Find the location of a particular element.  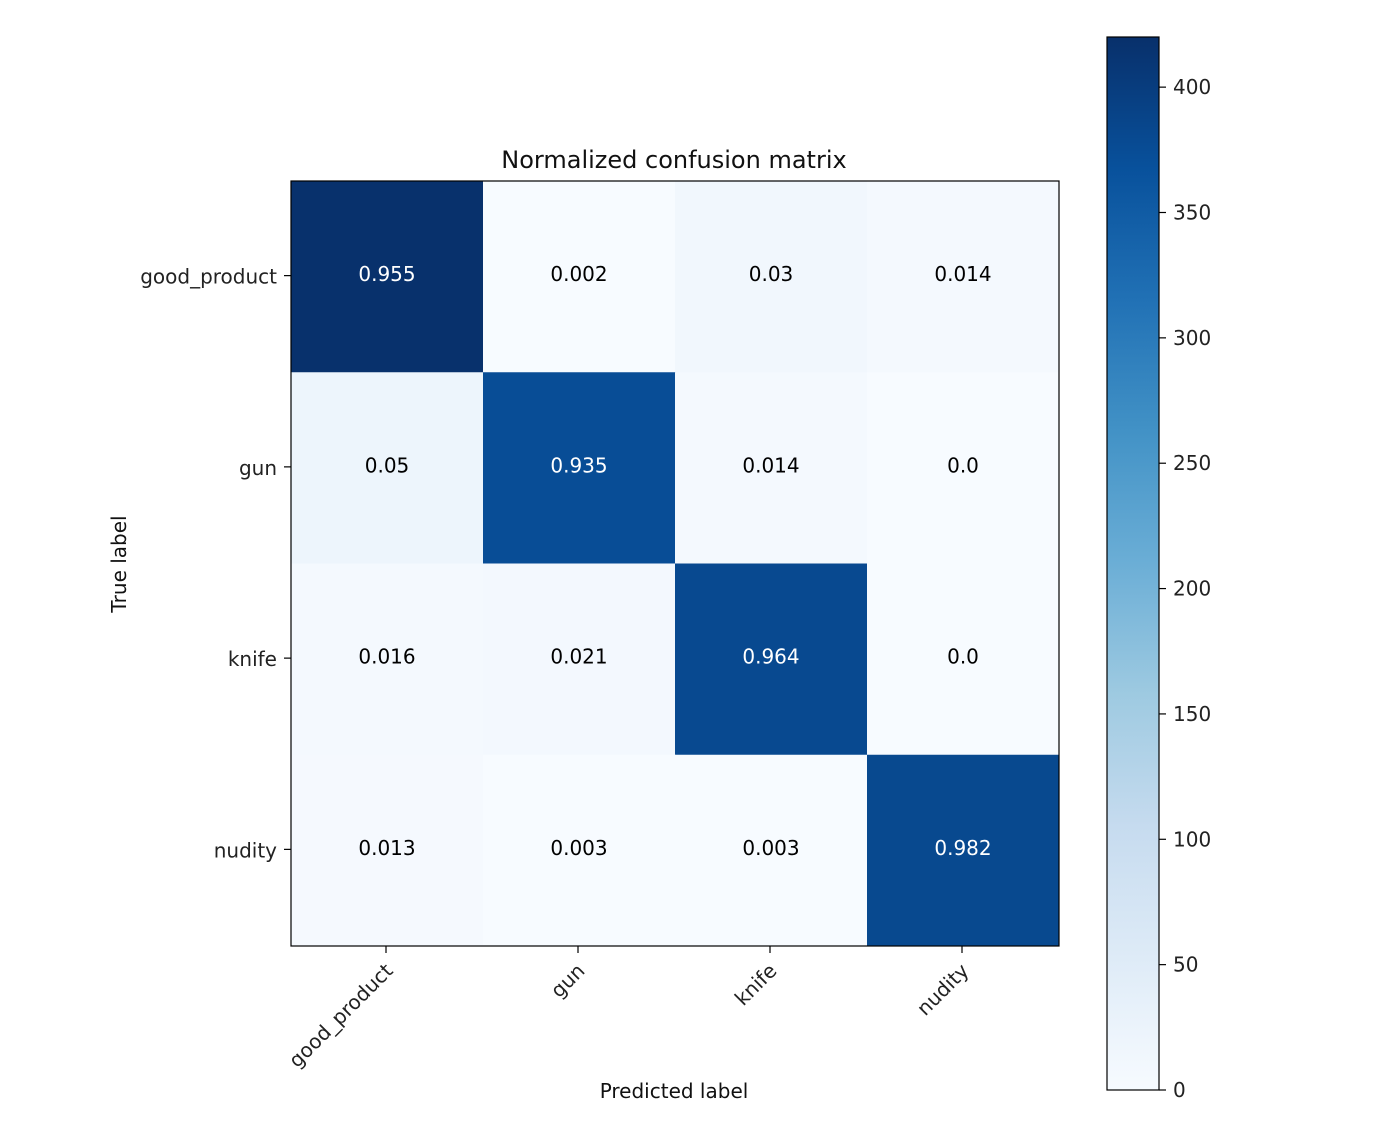

colorbar-tick-label: 50 is located at coordinates (1185, 965).